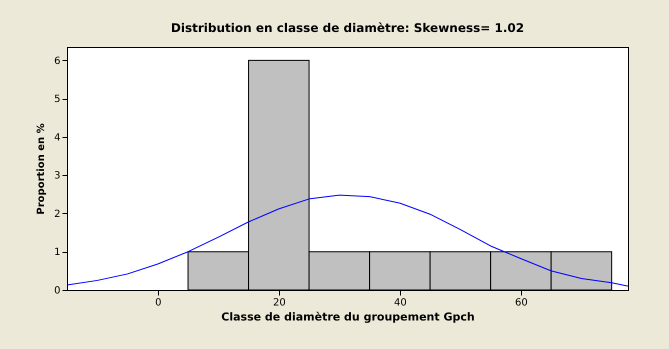  I want to click on x-tick-label: 0, so click(158, 303).